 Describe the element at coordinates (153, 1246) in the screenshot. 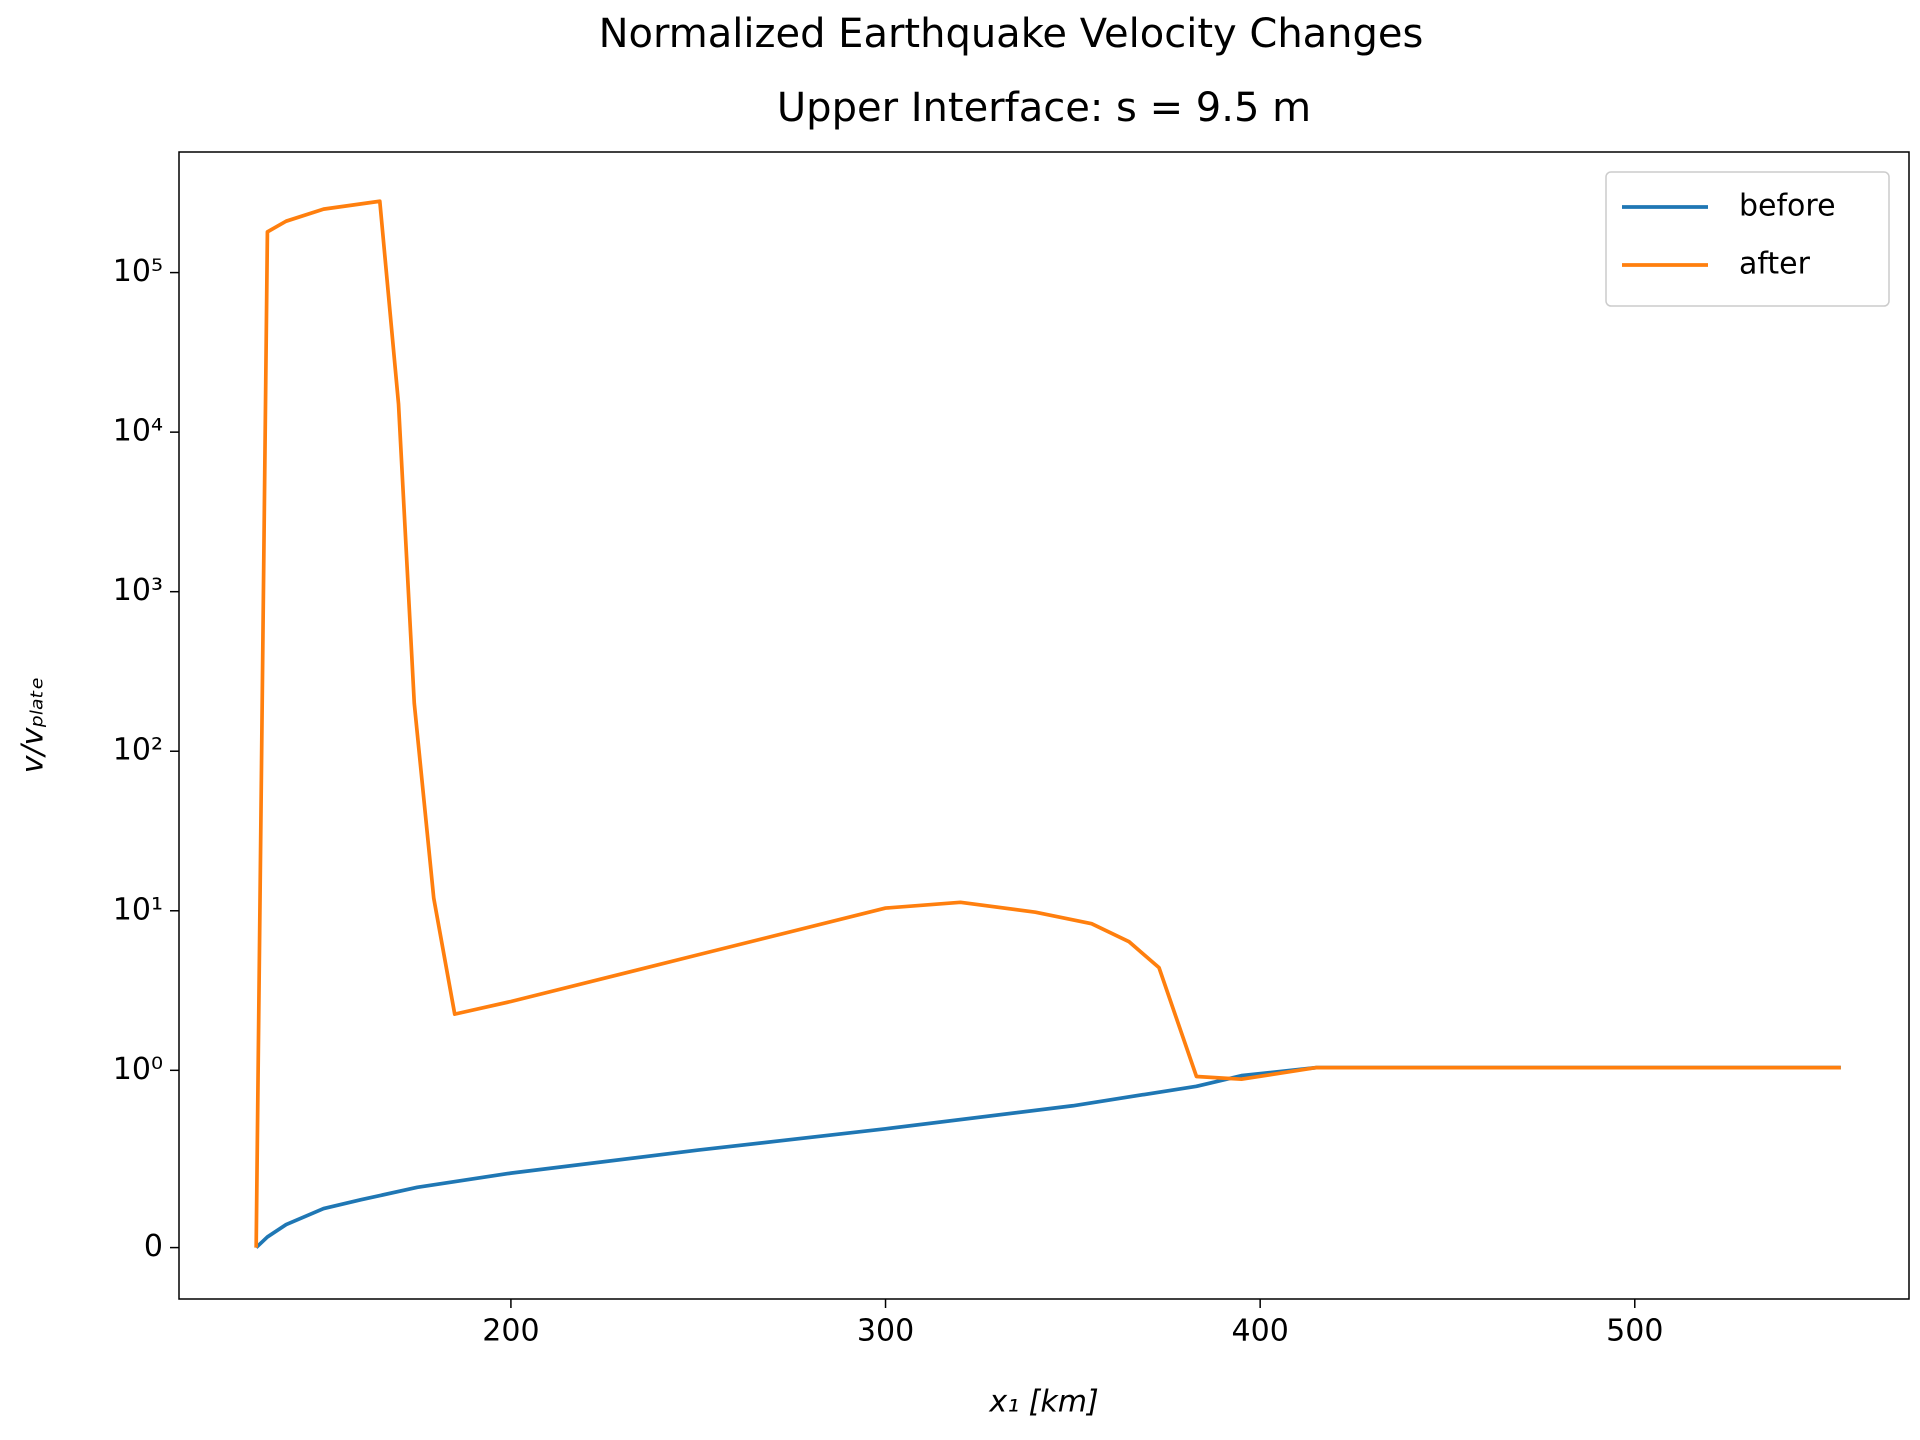

I see `y-tick-label: 0` at that location.